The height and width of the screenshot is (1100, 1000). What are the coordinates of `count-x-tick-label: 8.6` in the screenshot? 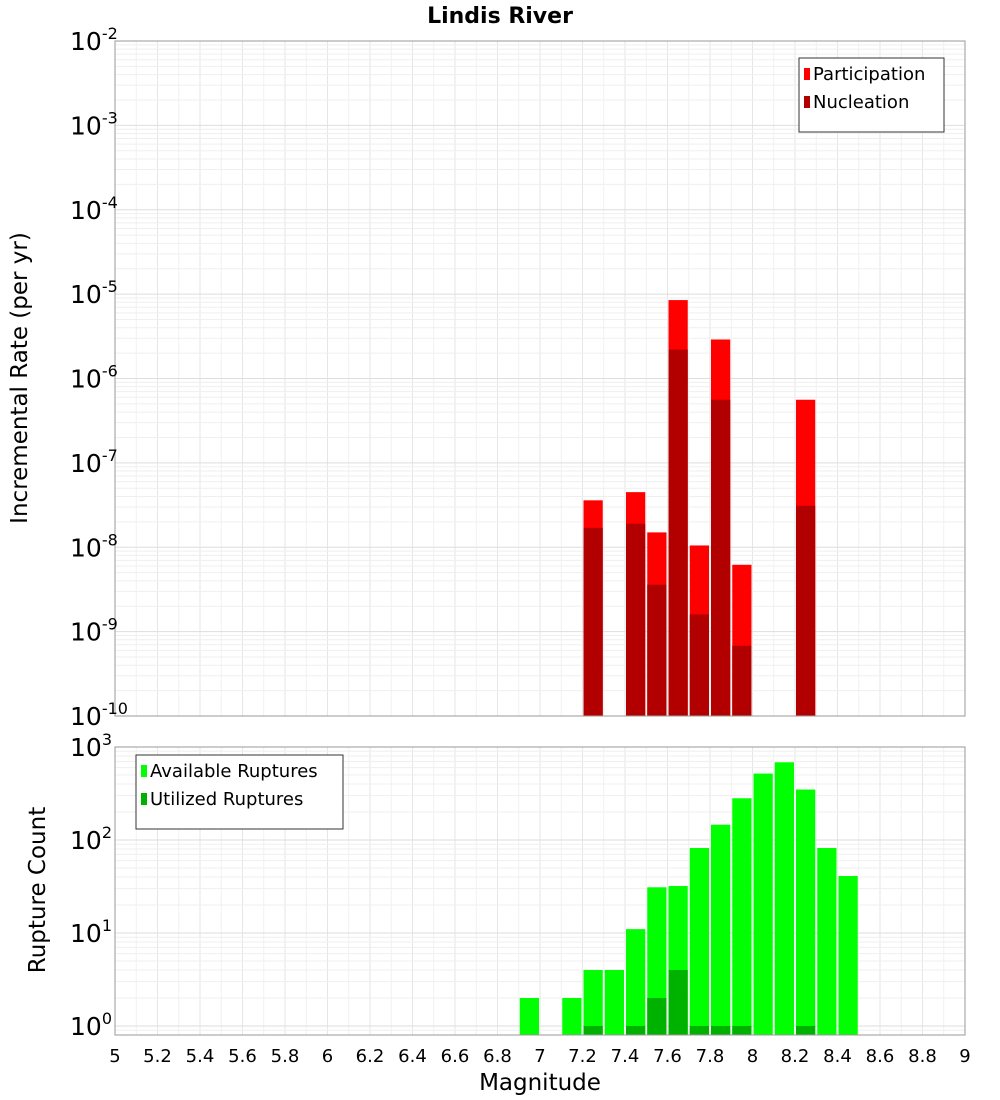 It's located at (880, 1056).